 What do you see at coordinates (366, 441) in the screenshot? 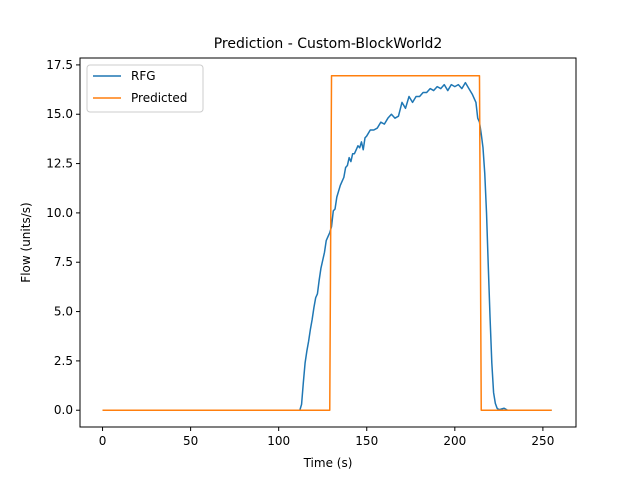
I see `x-tick-label: 150` at bounding box center [366, 441].